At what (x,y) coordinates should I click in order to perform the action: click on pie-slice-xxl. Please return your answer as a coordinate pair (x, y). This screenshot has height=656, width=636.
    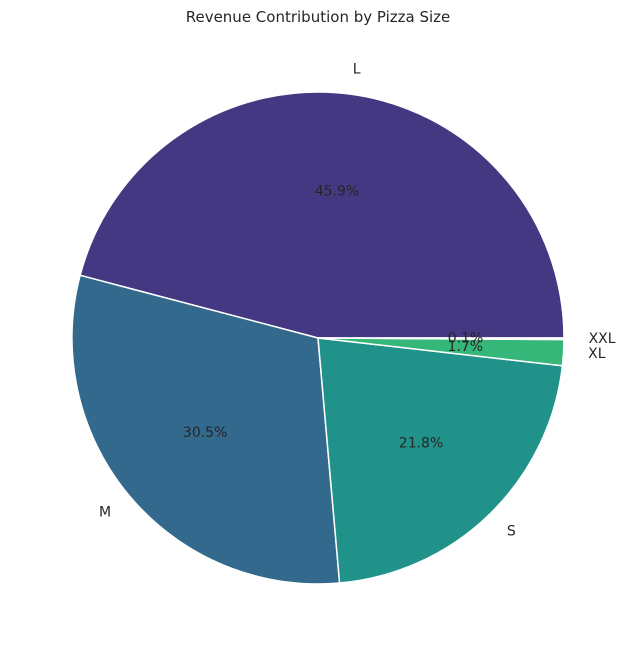
    Looking at the image, I should click on (441, 339).